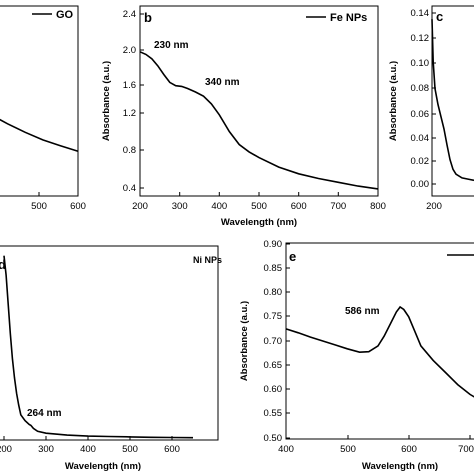 The height and width of the screenshot is (474, 474). I want to click on panel-c-frame, so click(452, 101).